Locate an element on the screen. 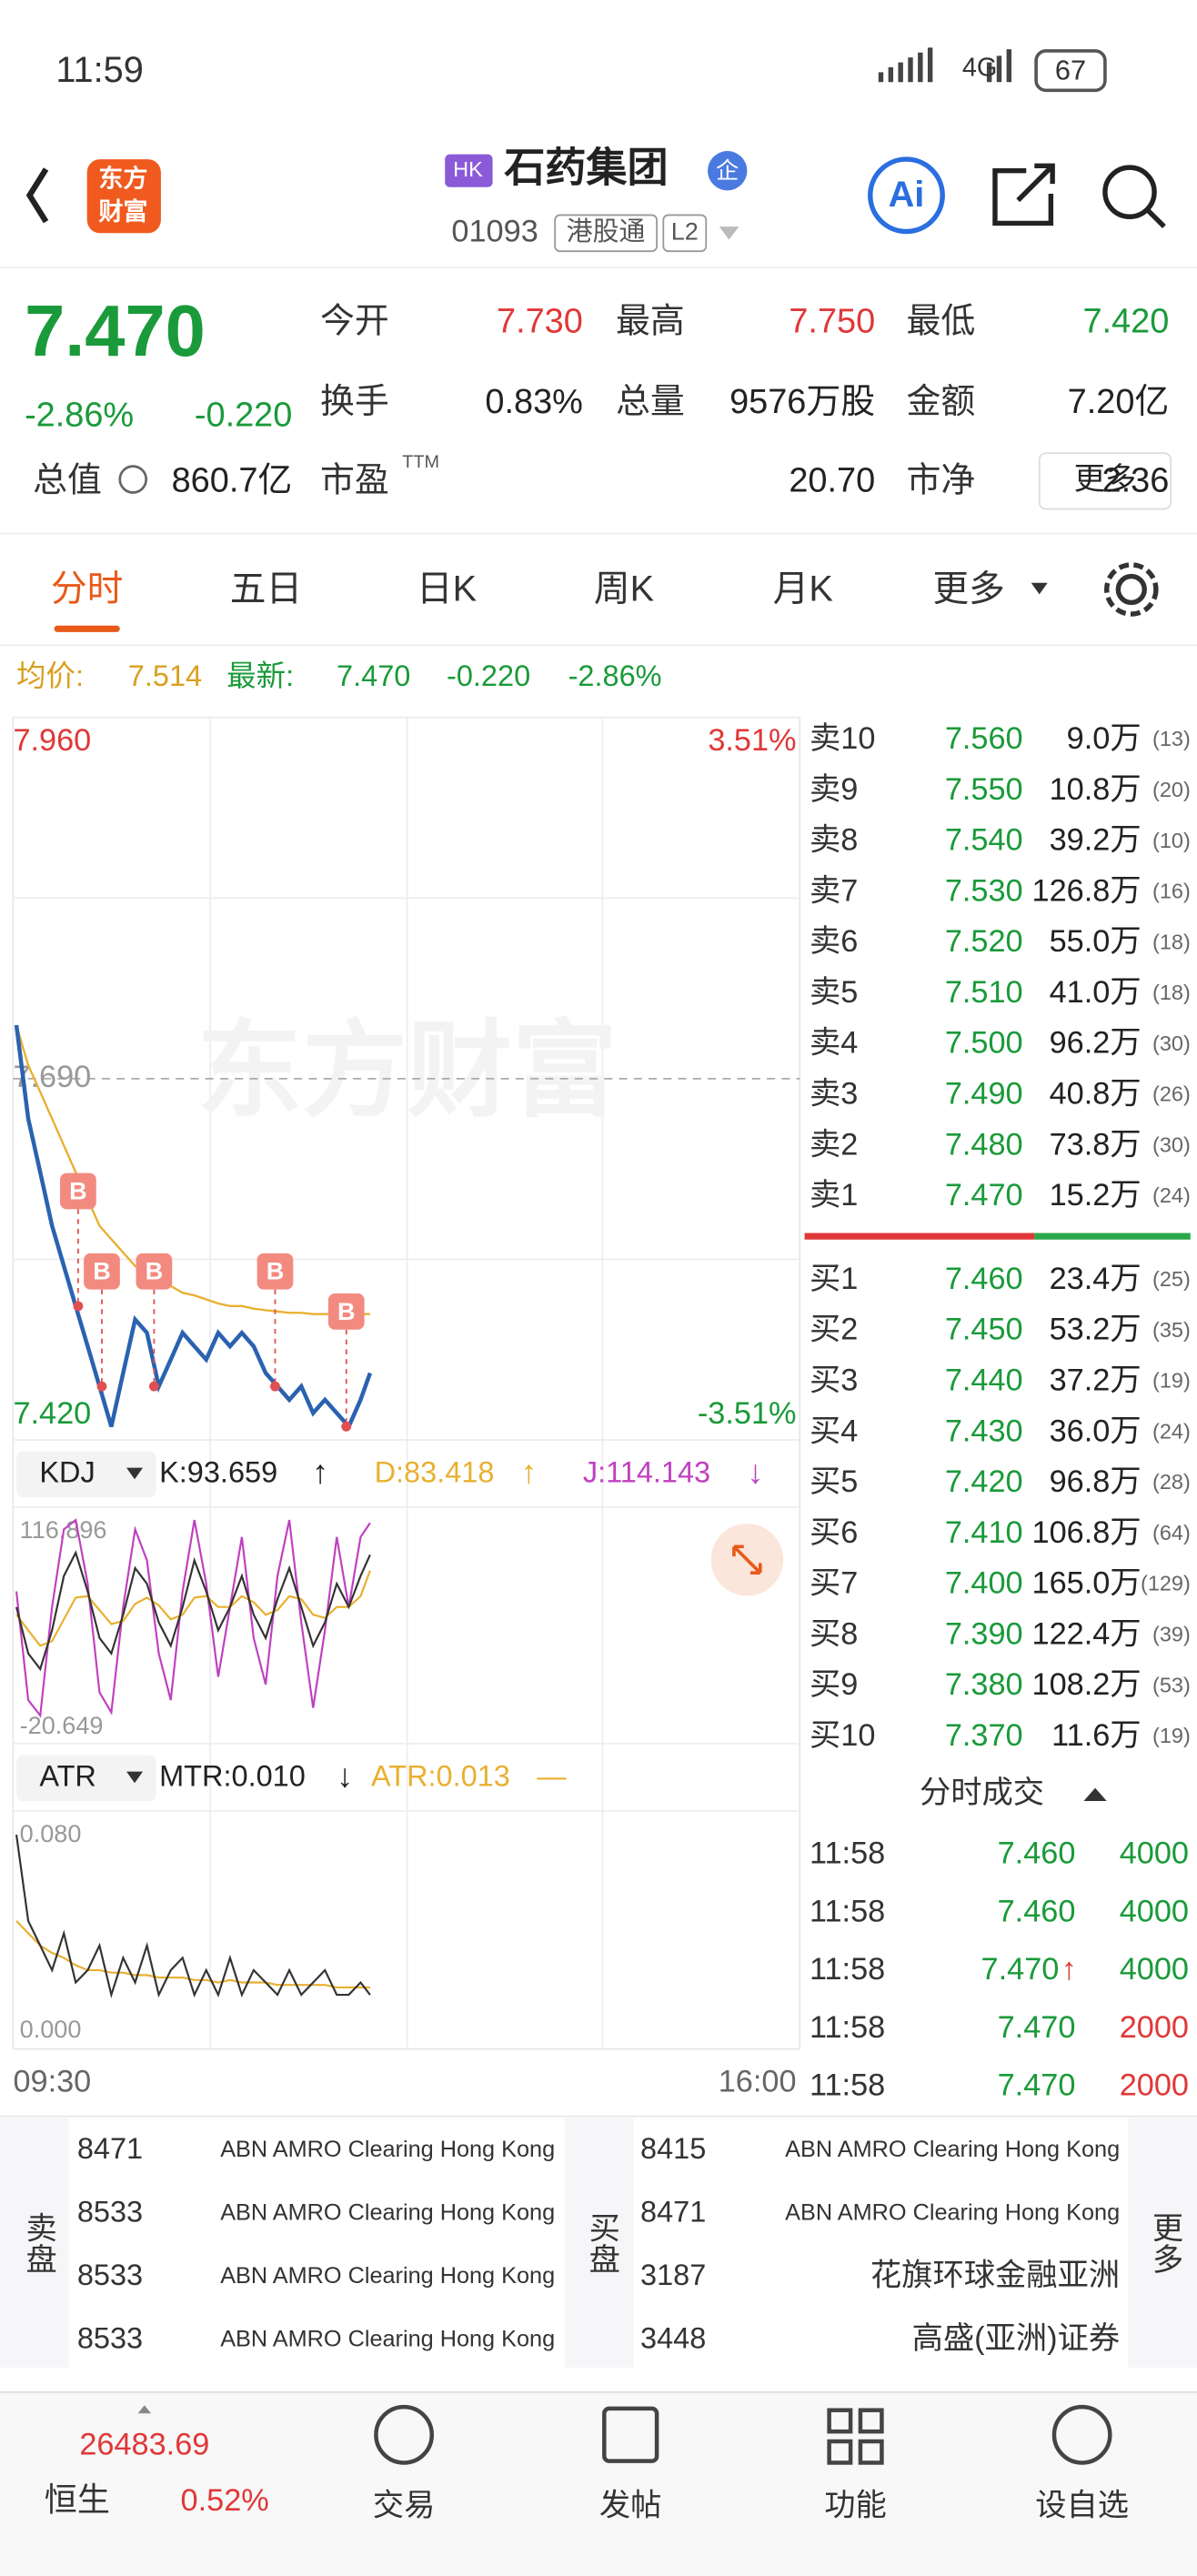  book-price: 7.390 is located at coordinates (984, 1633).